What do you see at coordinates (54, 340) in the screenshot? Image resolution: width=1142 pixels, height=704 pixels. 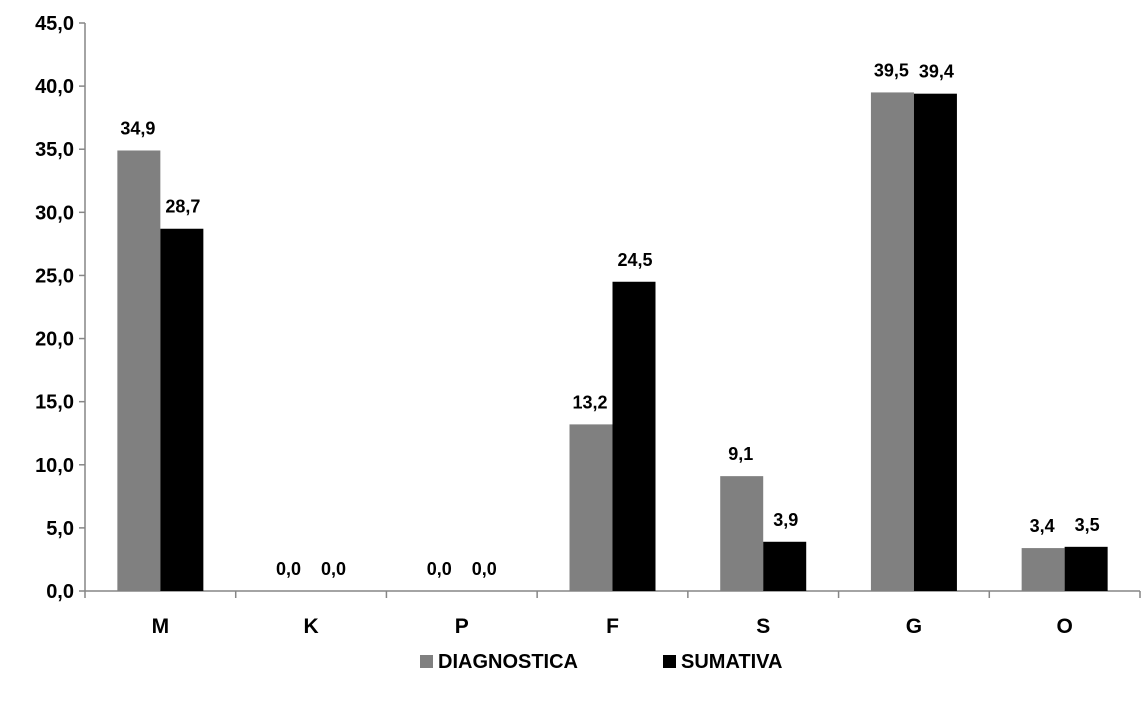 I see `y-tick-label: 20,0` at bounding box center [54, 340].